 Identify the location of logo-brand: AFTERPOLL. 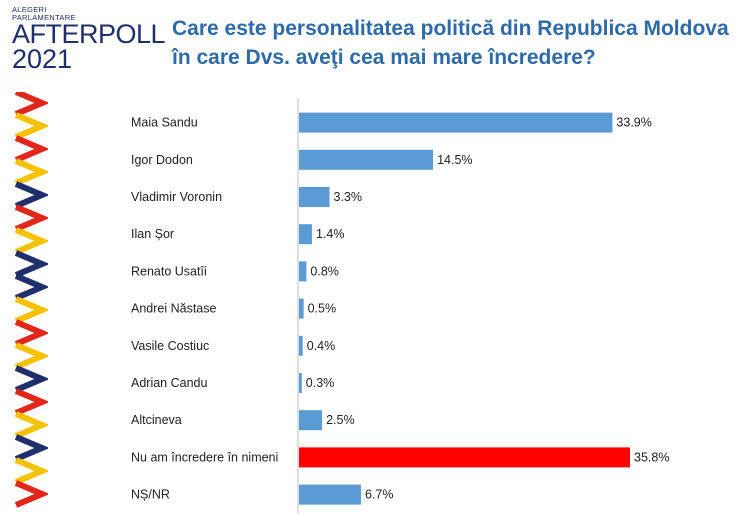
(89, 34).